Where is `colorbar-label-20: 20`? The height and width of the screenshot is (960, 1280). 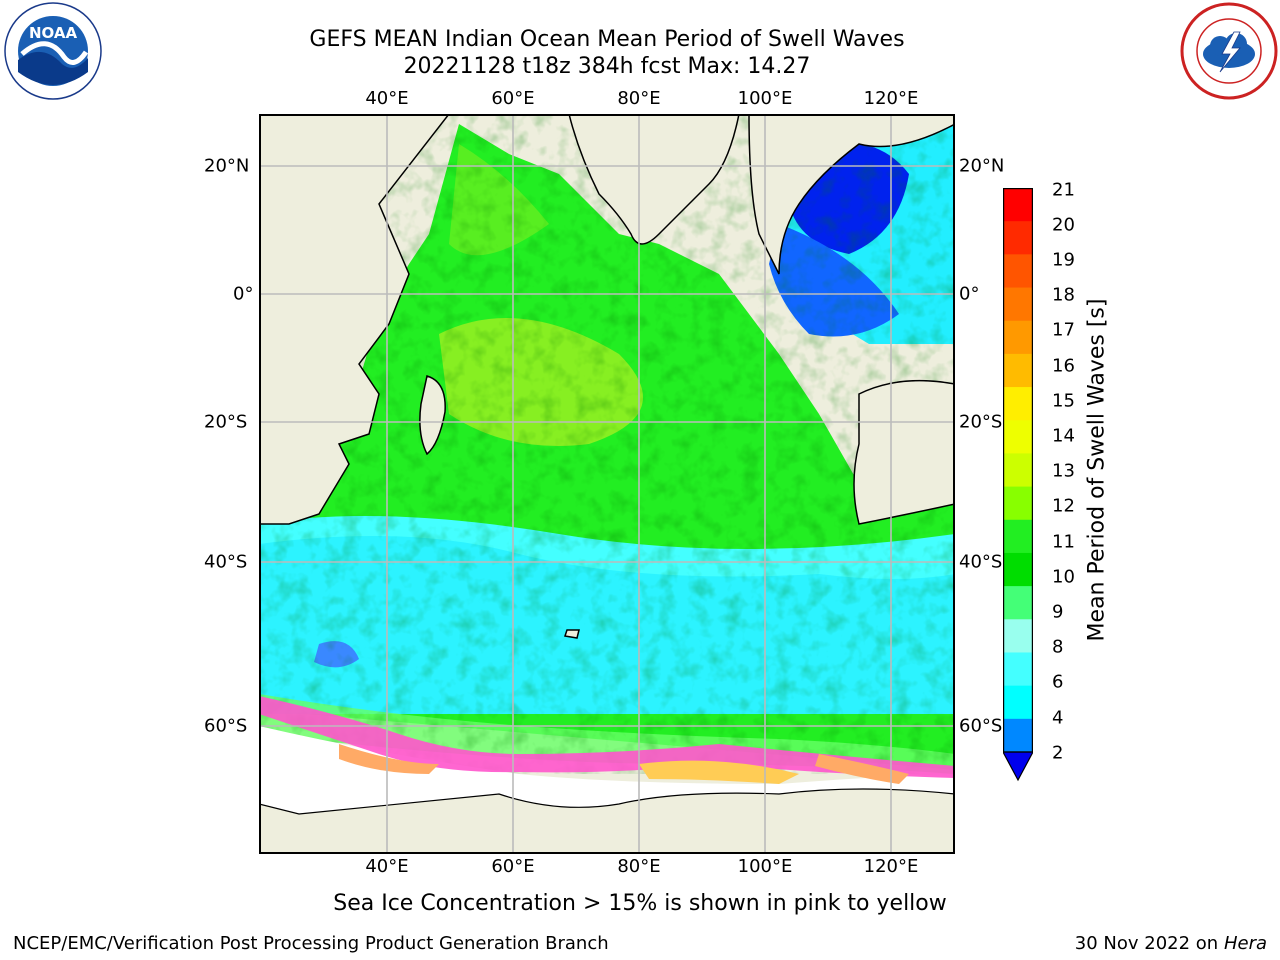 colorbar-label-20: 20 is located at coordinates (1063, 225).